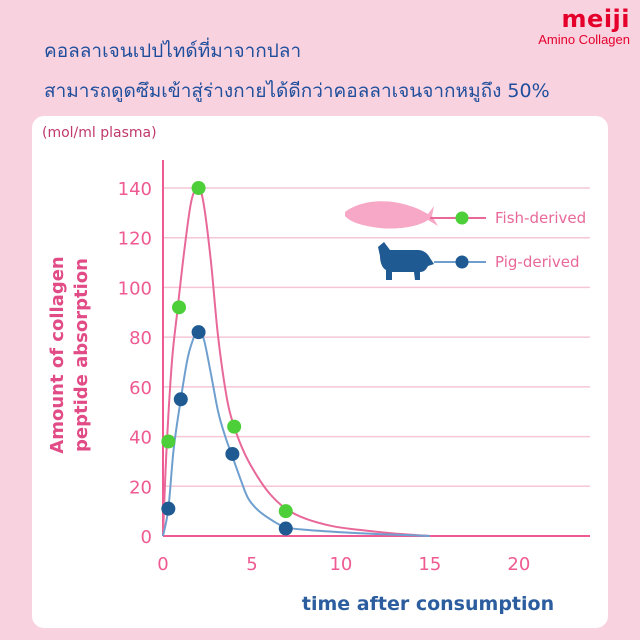 This screenshot has height=640, width=640. What do you see at coordinates (146, 537) in the screenshot?
I see `y-tick-label-0: 0` at bounding box center [146, 537].